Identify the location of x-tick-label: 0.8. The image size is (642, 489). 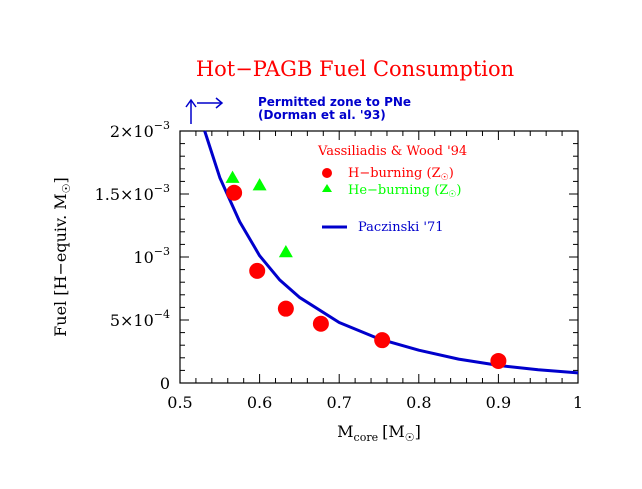
(418, 402).